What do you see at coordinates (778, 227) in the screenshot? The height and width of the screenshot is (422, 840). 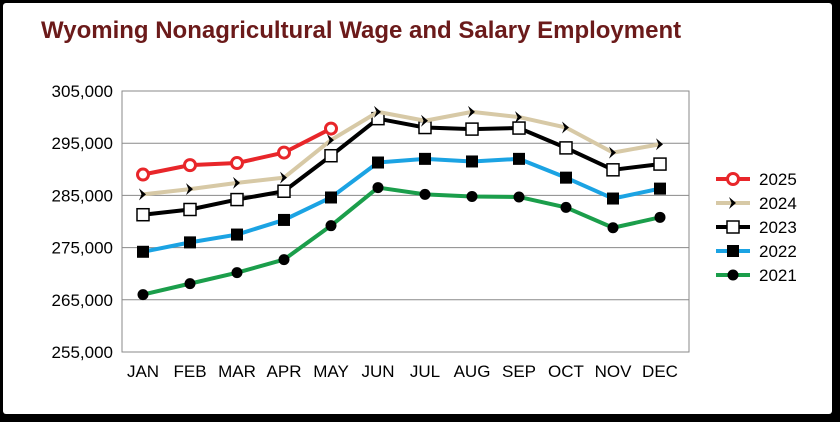 I see `legend-label: 2023` at bounding box center [778, 227].